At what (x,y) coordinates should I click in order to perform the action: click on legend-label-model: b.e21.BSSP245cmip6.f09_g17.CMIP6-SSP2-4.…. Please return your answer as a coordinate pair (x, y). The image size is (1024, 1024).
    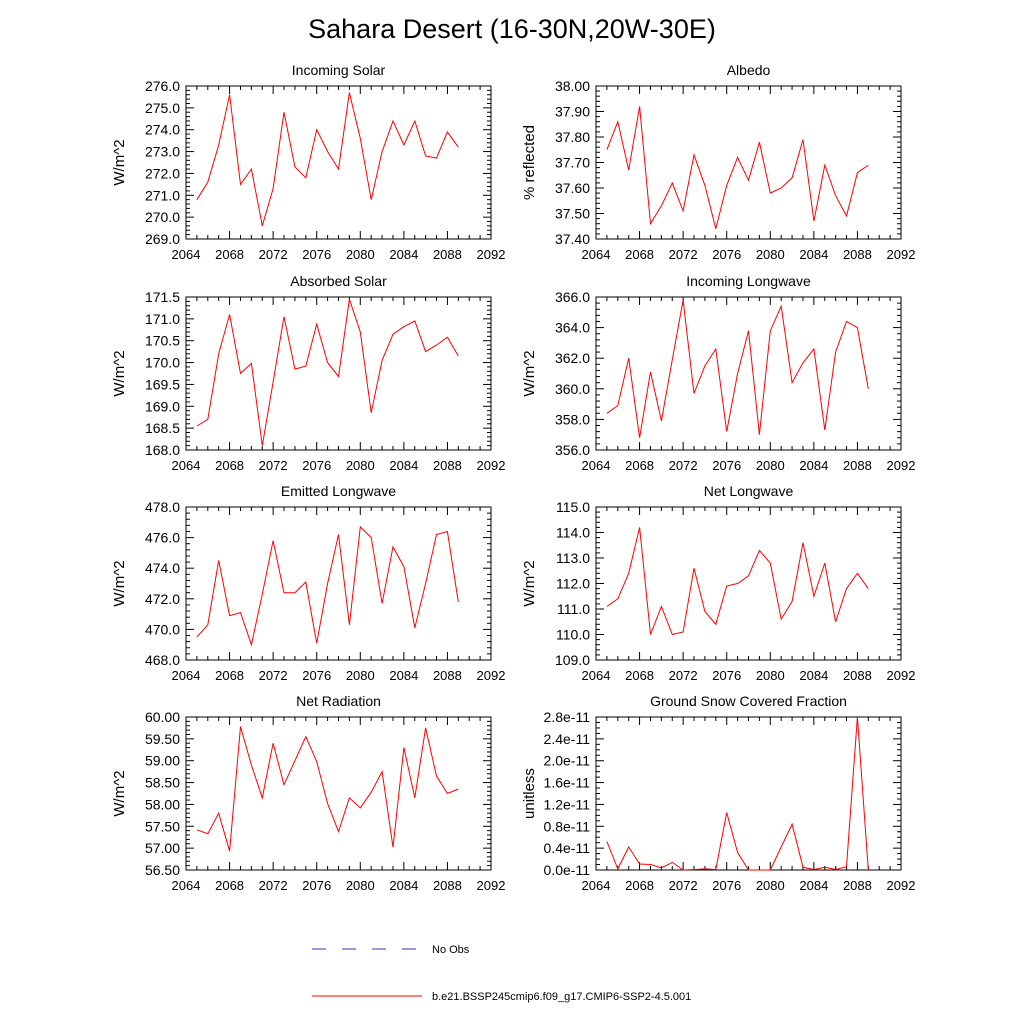
    Looking at the image, I should click on (561, 997).